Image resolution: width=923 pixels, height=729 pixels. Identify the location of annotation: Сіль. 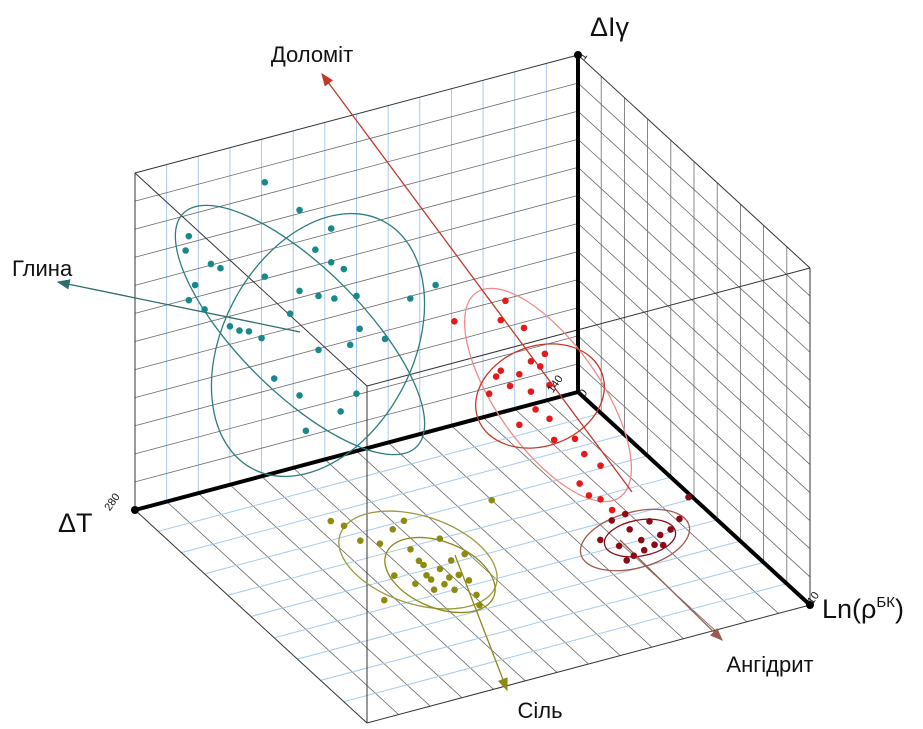
(539, 710).